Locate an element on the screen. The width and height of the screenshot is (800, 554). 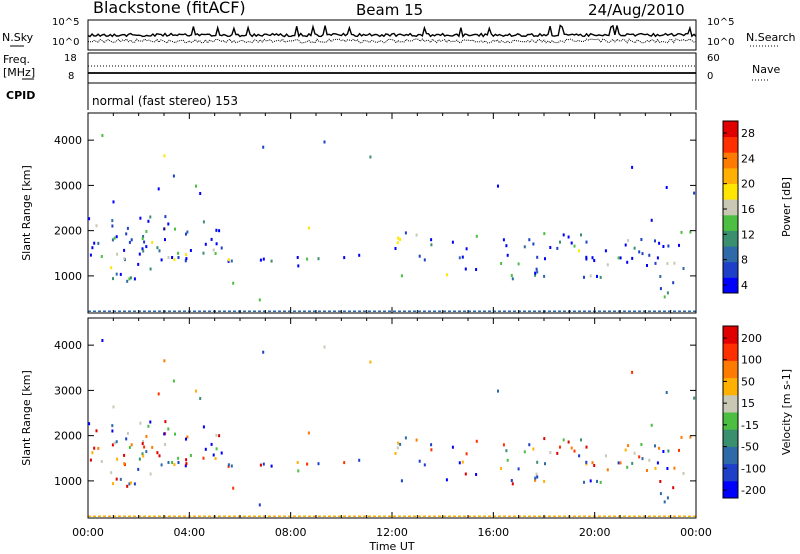
nsearch-label: N.Search is located at coordinates (771, 37).